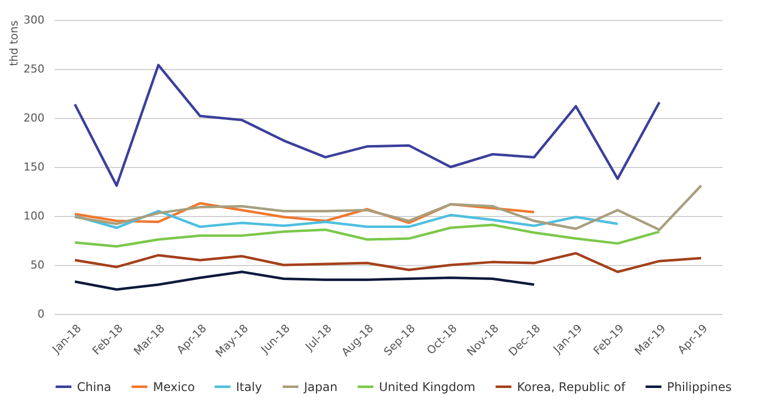 This screenshot has width=767, height=410. What do you see at coordinates (571, 387) in the screenshot?
I see `legend-label: Korea, Republic of` at bounding box center [571, 387].